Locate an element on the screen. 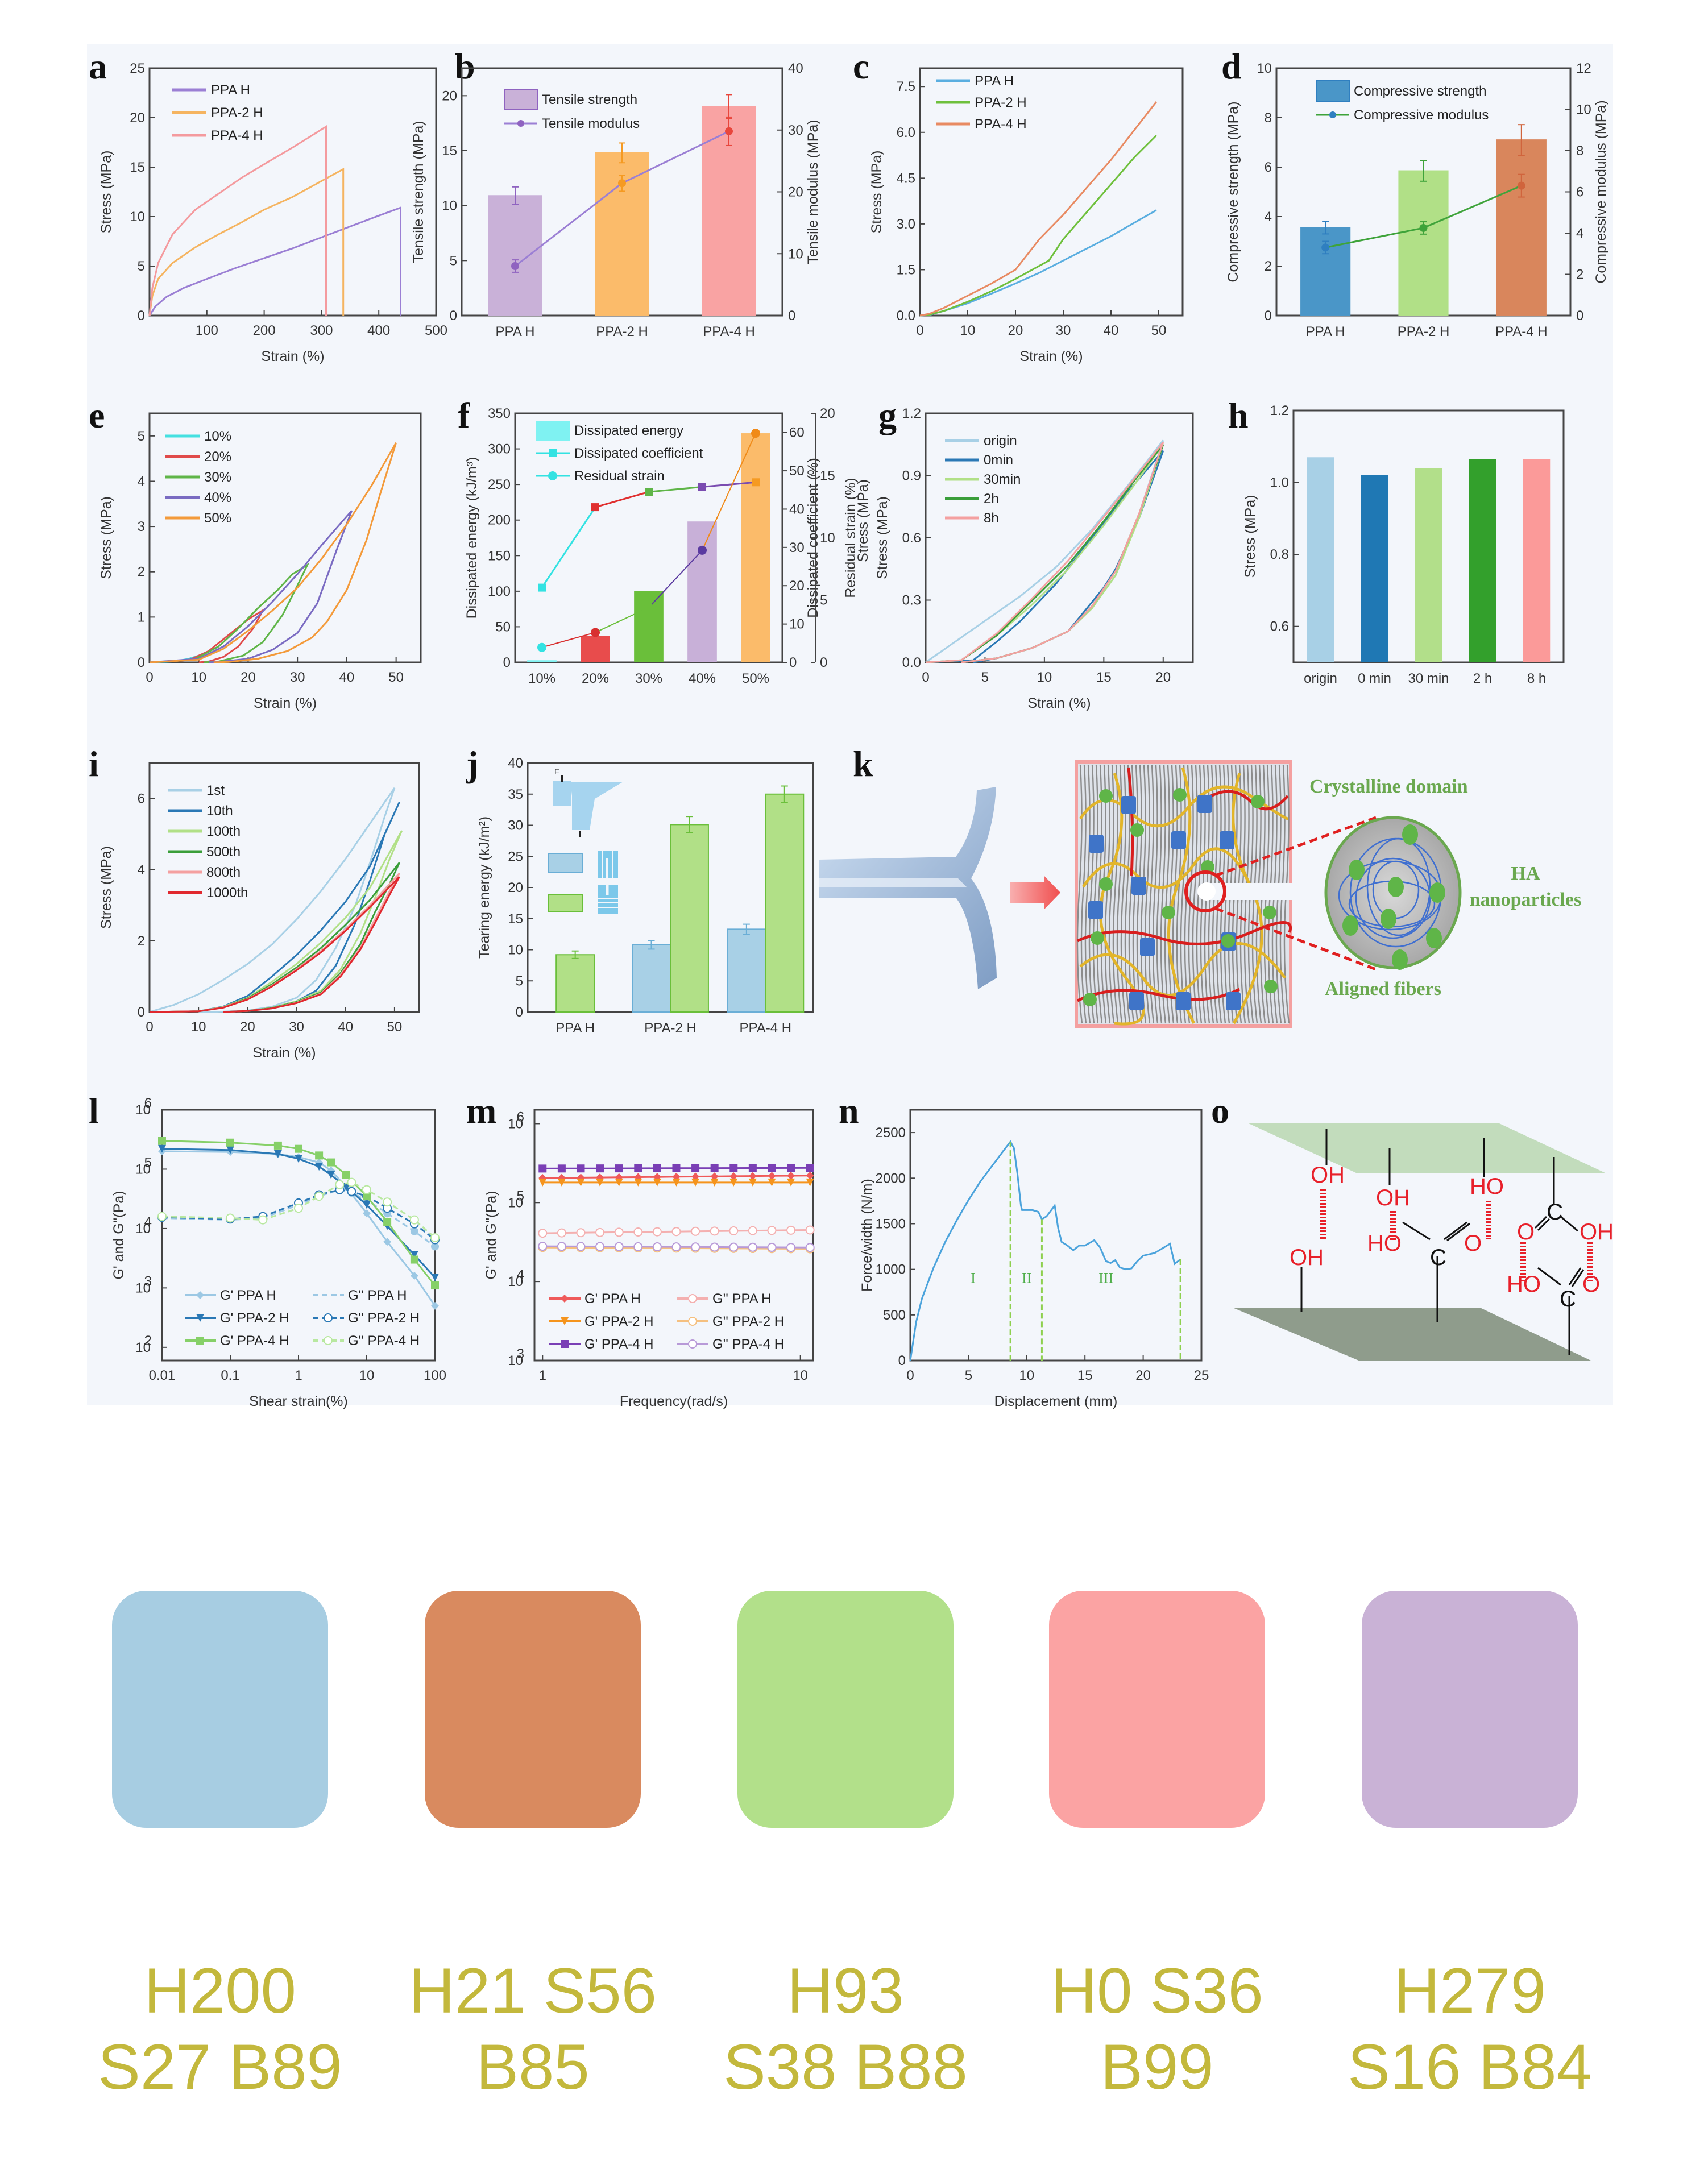 The height and width of the screenshot is (2161, 1708). coef-line-segment is located at coordinates (675, 489).